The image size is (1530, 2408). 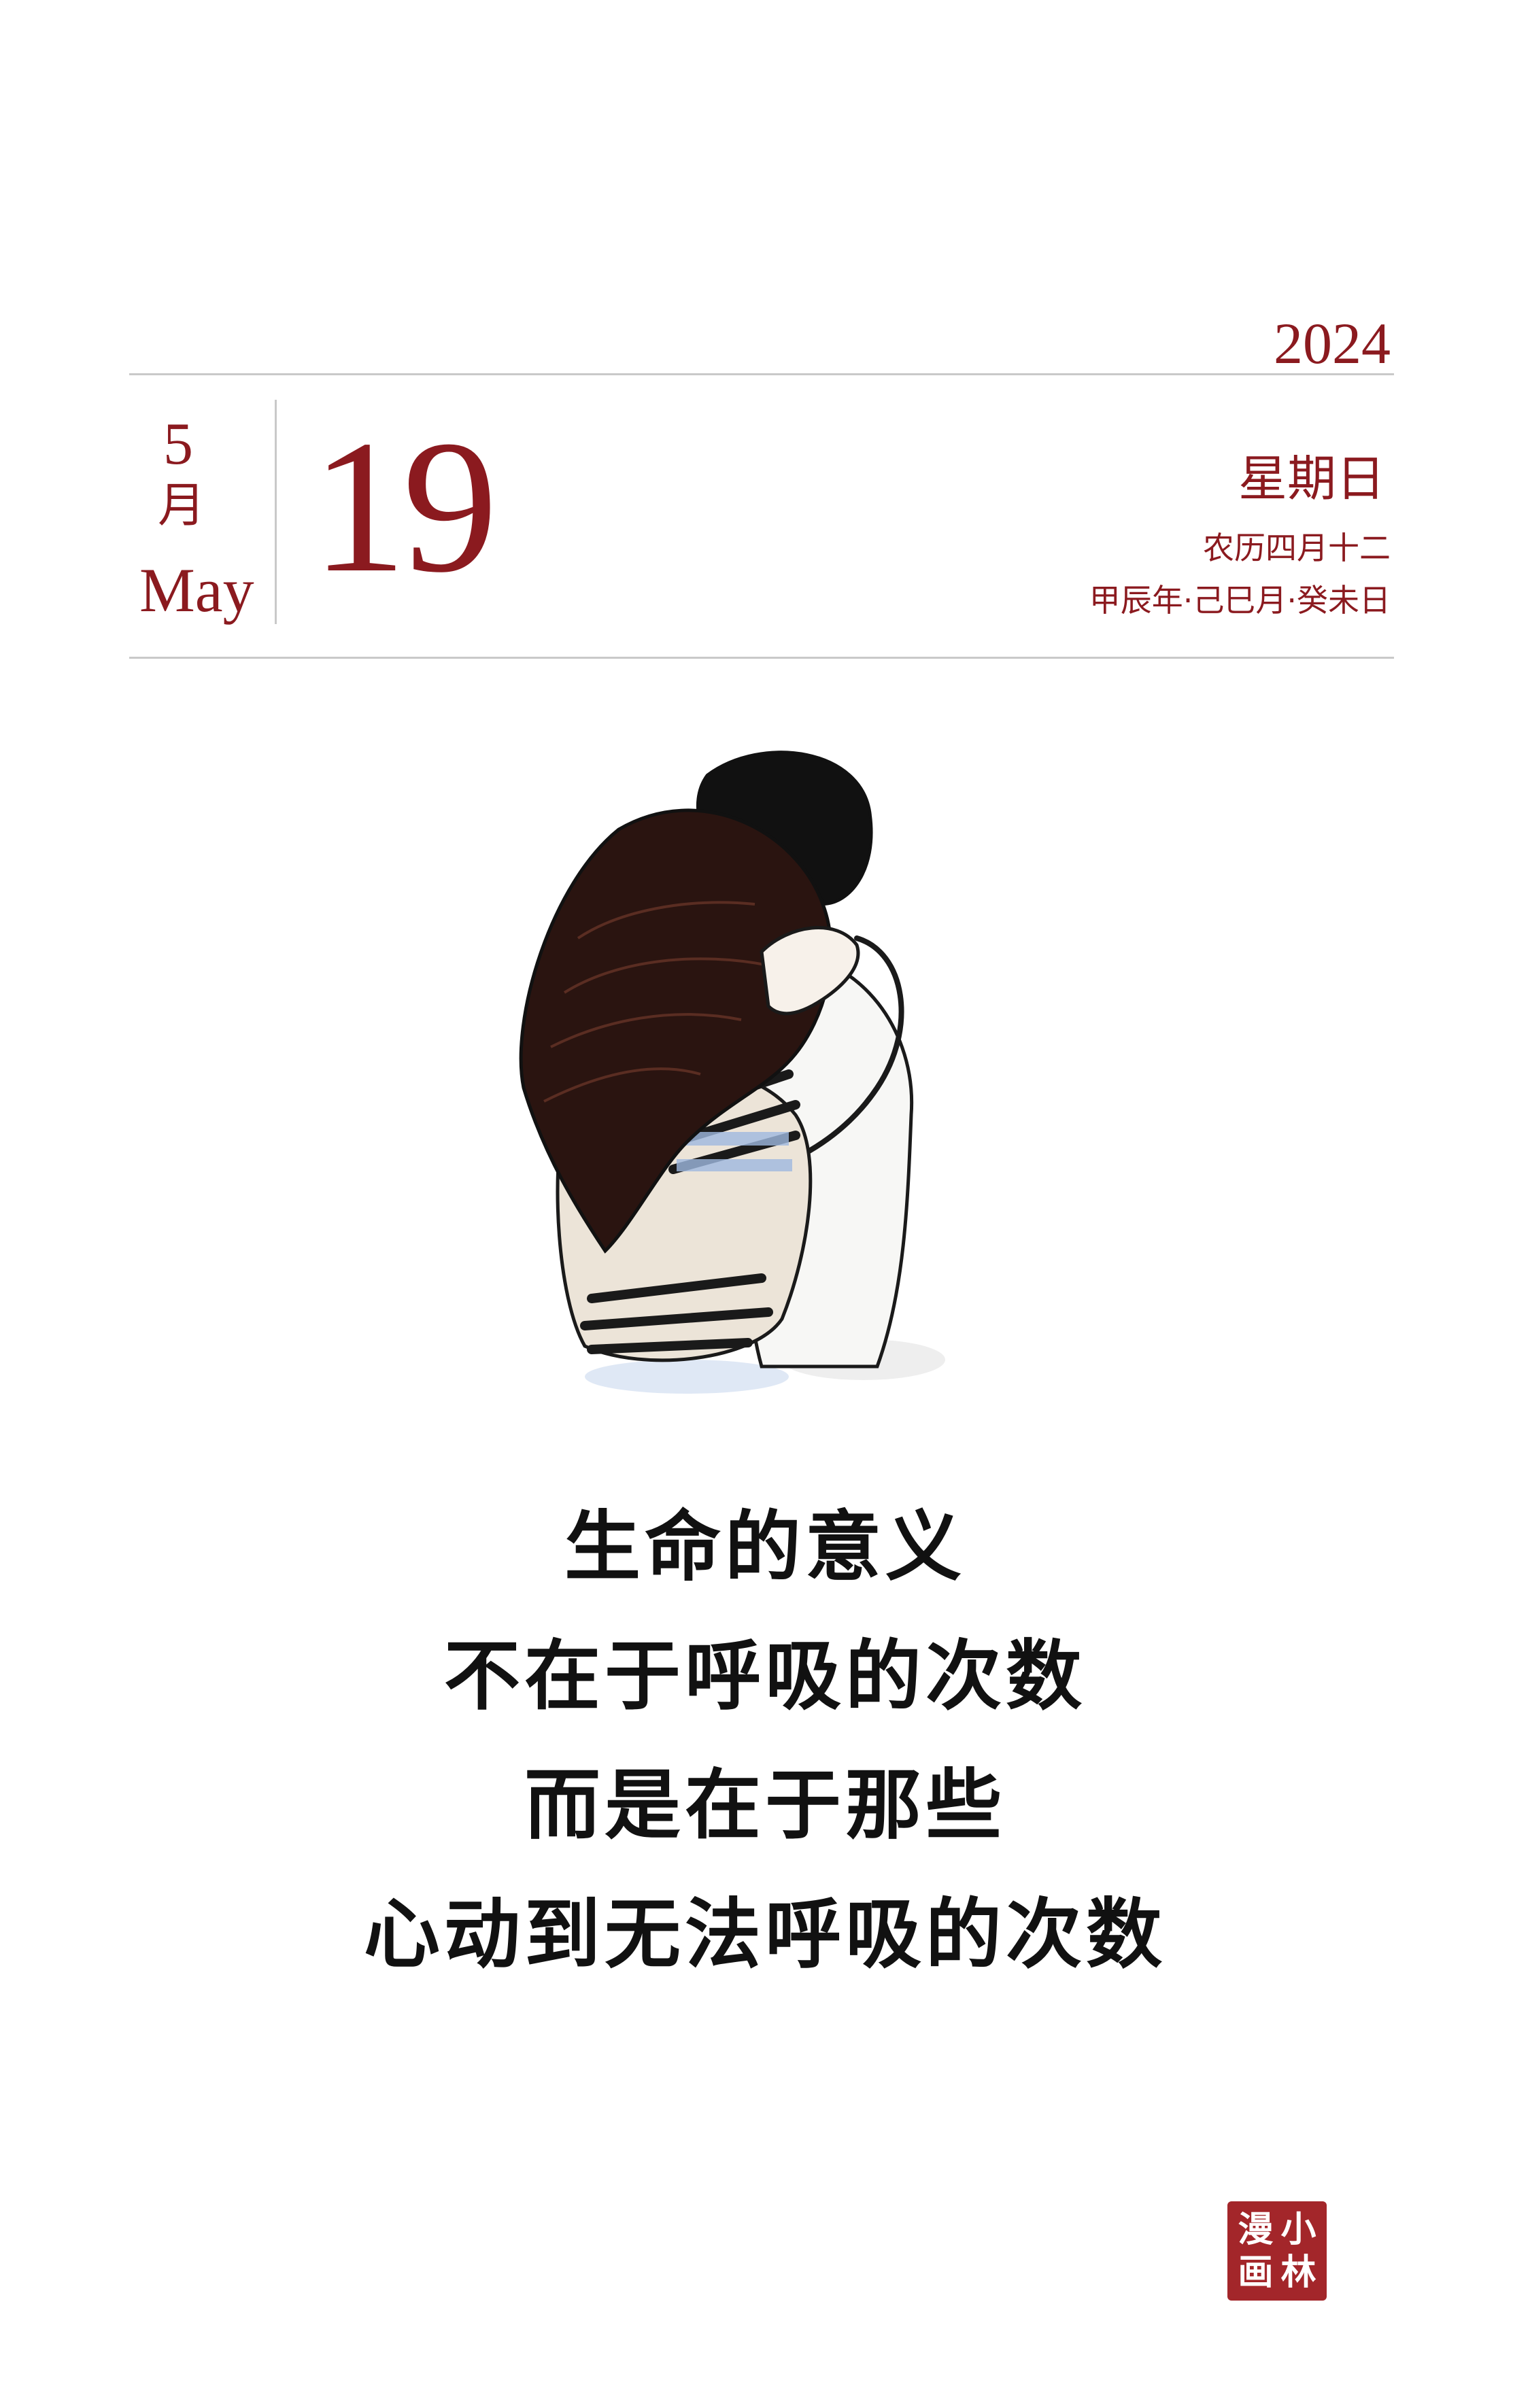 What do you see at coordinates (1256, 2229) in the screenshot?
I see `seal-char: 漫` at bounding box center [1256, 2229].